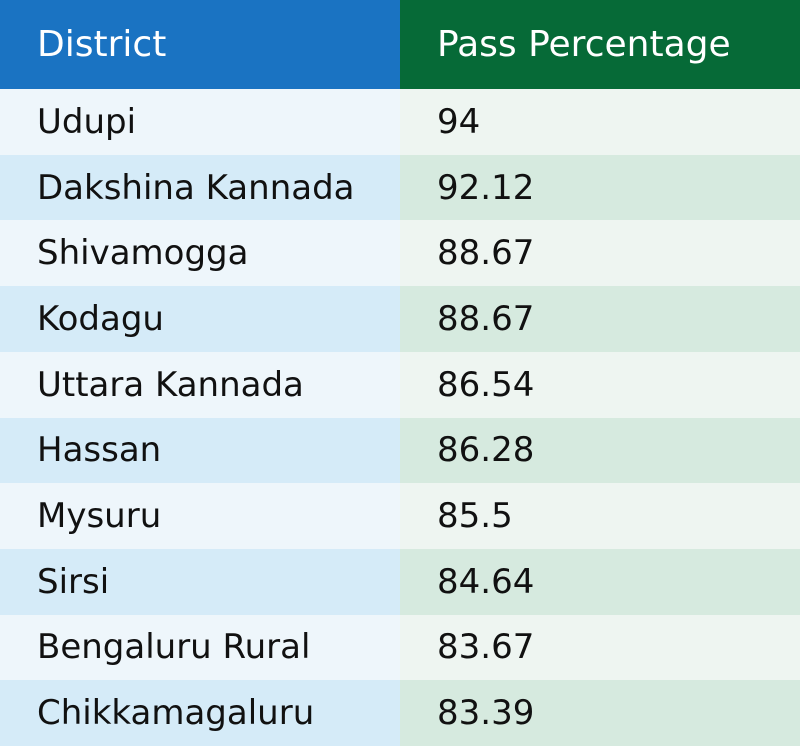 This screenshot has height=746, width=800. Describe the element at coordinates (600, 122) in the screenshot. I see `pass-percentage-cell: 94` at that location.